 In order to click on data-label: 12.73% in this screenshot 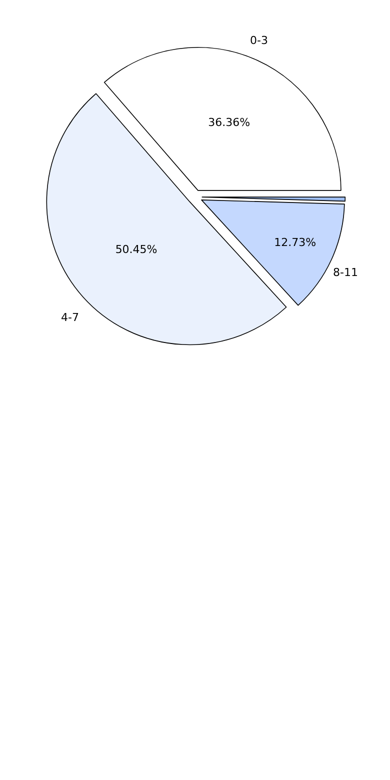, I will do `click(295, 243)`.